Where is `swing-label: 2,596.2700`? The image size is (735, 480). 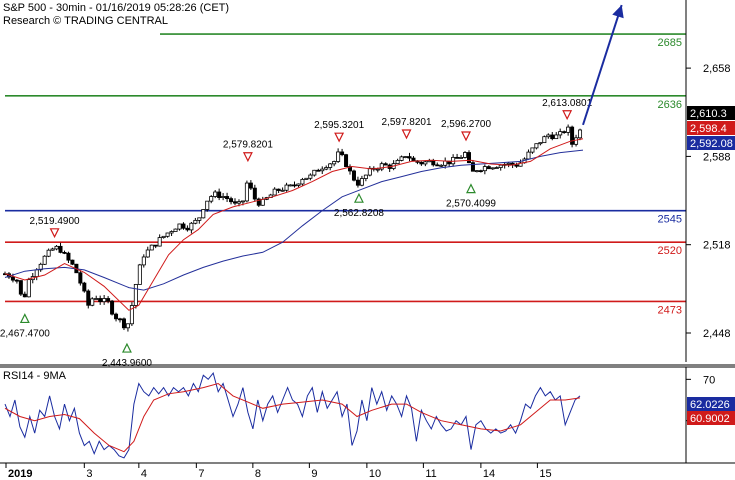 swing-label: 2,596.2700 is located at coordinates (466, 124).